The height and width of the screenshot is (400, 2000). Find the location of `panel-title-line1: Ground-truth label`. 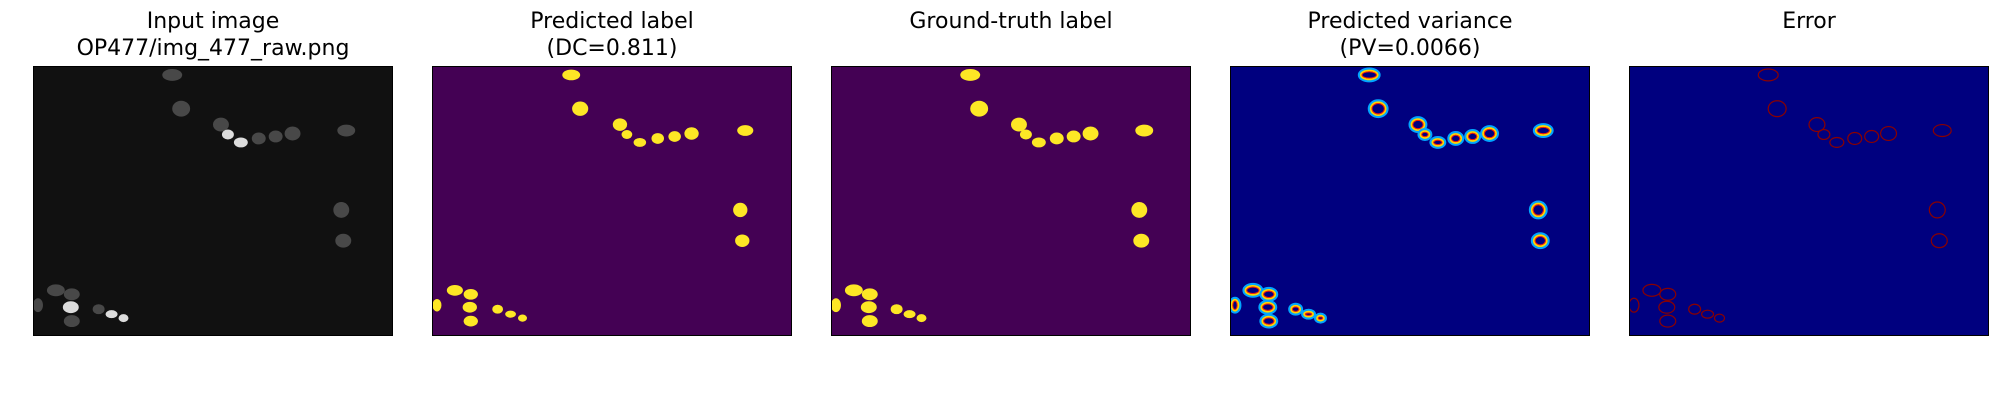

panel-title-line1: Ground-truth label is located at coordinates (1011, 21).